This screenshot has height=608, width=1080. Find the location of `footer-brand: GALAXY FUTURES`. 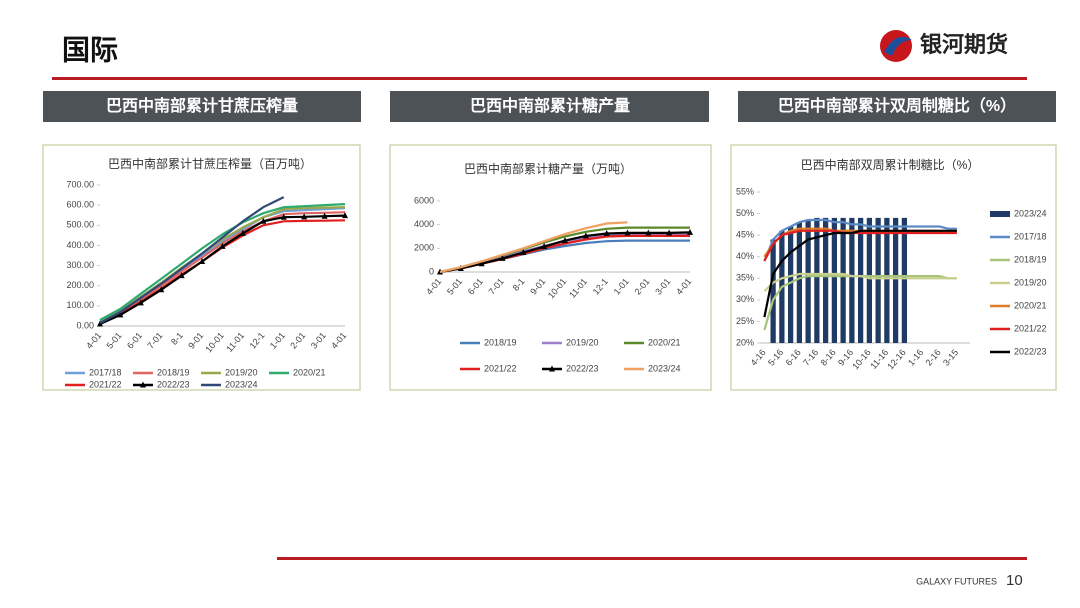

footer-brand: GALAXY FUTURES is located at coordinates (956, 581).